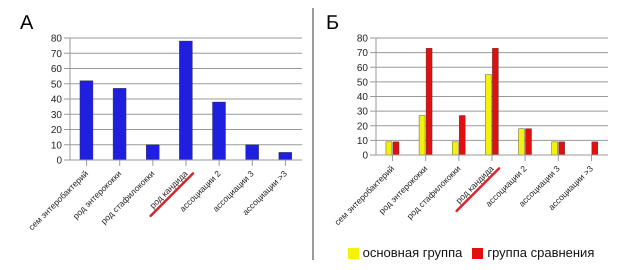  What do you see at coordinates (27, 23) in the screenshot?
I see `chart-title: А` at bounding box center [27, 23].